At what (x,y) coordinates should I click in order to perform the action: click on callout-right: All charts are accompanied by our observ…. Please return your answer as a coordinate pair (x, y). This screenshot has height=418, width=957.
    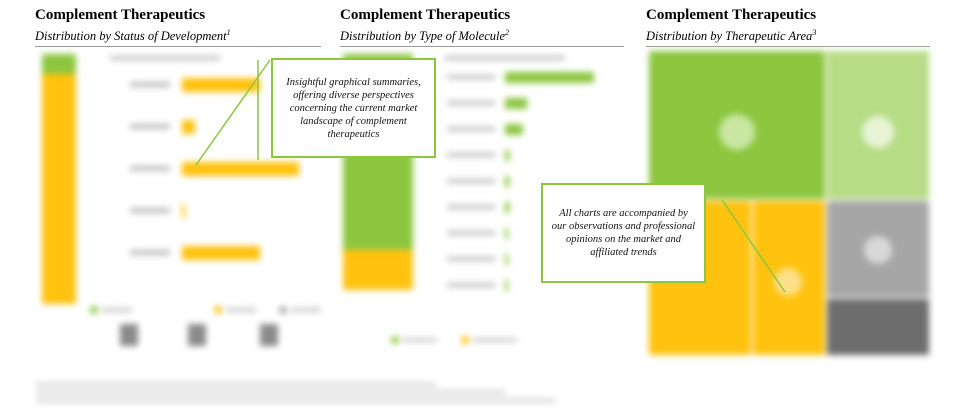
    Looking at the image, I should click on (623, 233).